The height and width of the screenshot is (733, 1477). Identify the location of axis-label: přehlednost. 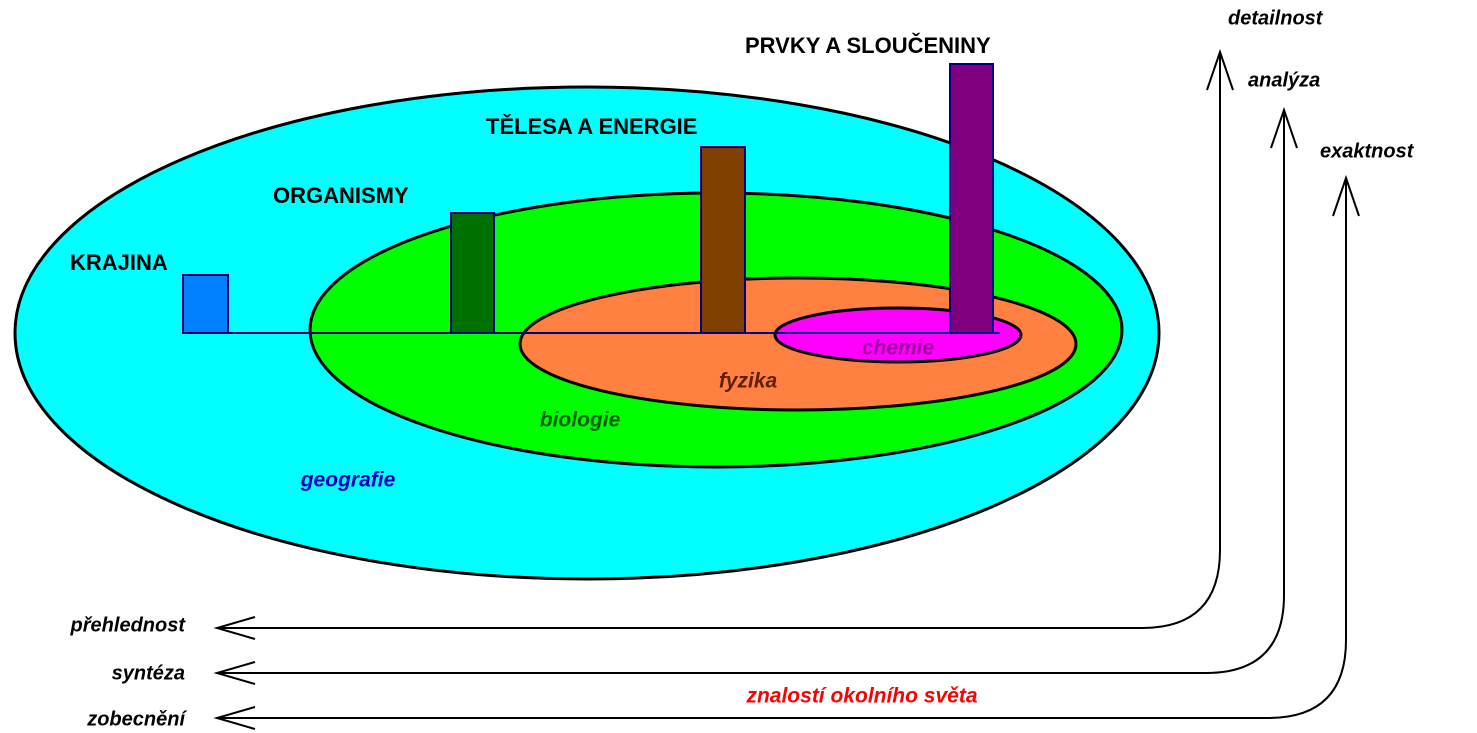
(128, 625).